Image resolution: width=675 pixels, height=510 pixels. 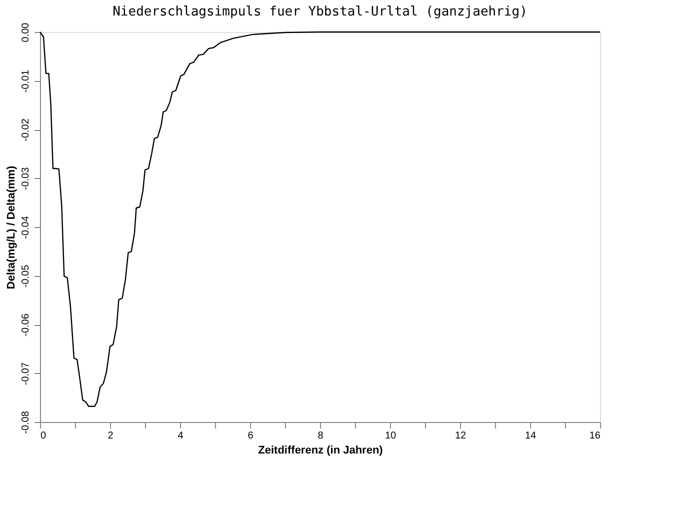 What do you see at coordinates (26, 276) in the screenshot?
I see `y-tick-label: -0.05` at bounding box center [26, 276].